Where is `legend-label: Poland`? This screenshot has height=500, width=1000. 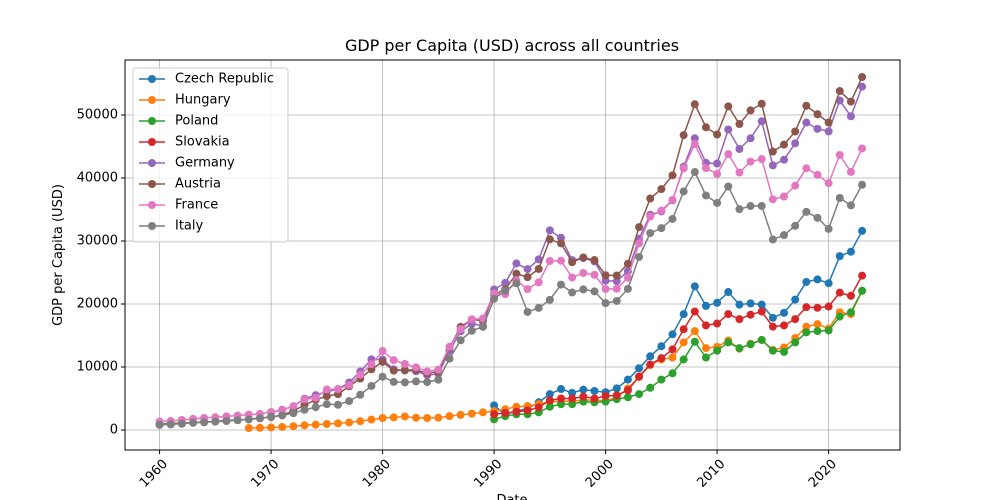
legend-label: Poland is located at coordinates (196, 121).